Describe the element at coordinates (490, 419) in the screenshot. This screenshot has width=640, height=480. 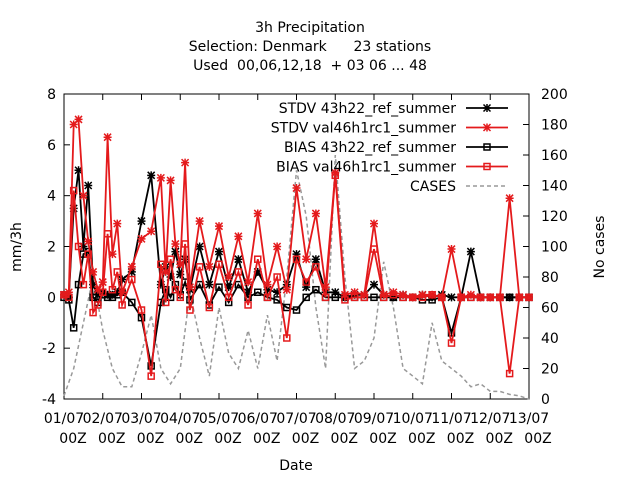
I see `x-tick-label-date: 12/07` at that location.